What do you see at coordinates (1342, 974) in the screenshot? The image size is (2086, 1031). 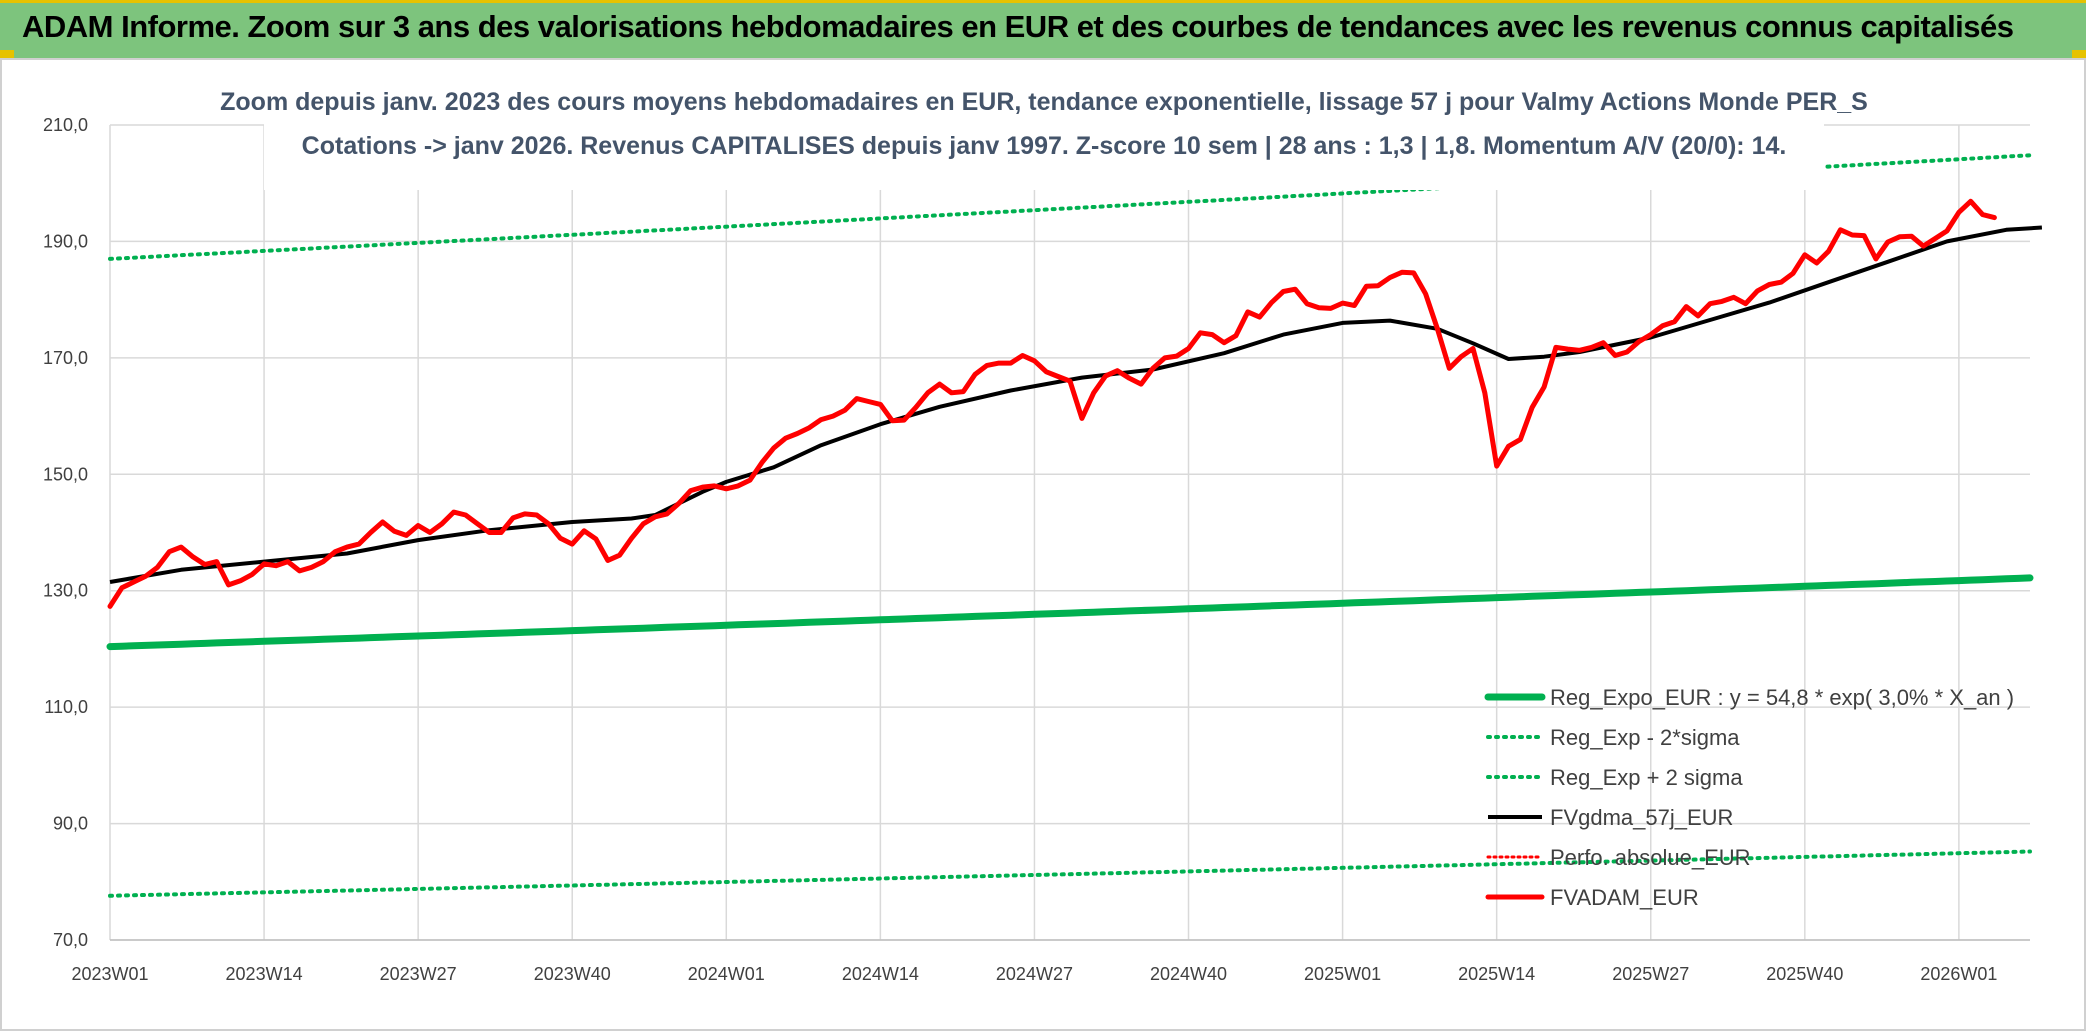 I see `x-tick-label: 2025W01` at bounding box center [1342, 974].